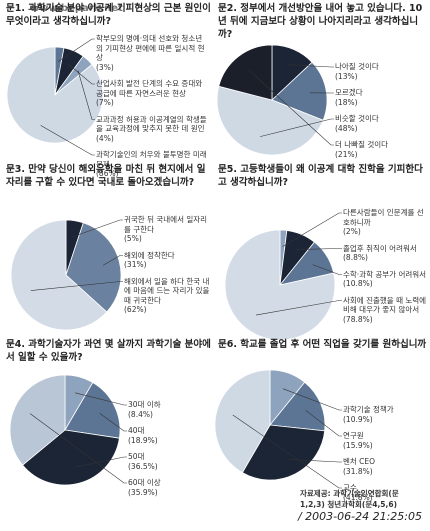 This screenshot has width=430, height=531. What do you see at coordinates (380, 123) in the screenshot?
I see `slice-label: 비슷할 것이다 (48%)` at bounding box center [380, 123].